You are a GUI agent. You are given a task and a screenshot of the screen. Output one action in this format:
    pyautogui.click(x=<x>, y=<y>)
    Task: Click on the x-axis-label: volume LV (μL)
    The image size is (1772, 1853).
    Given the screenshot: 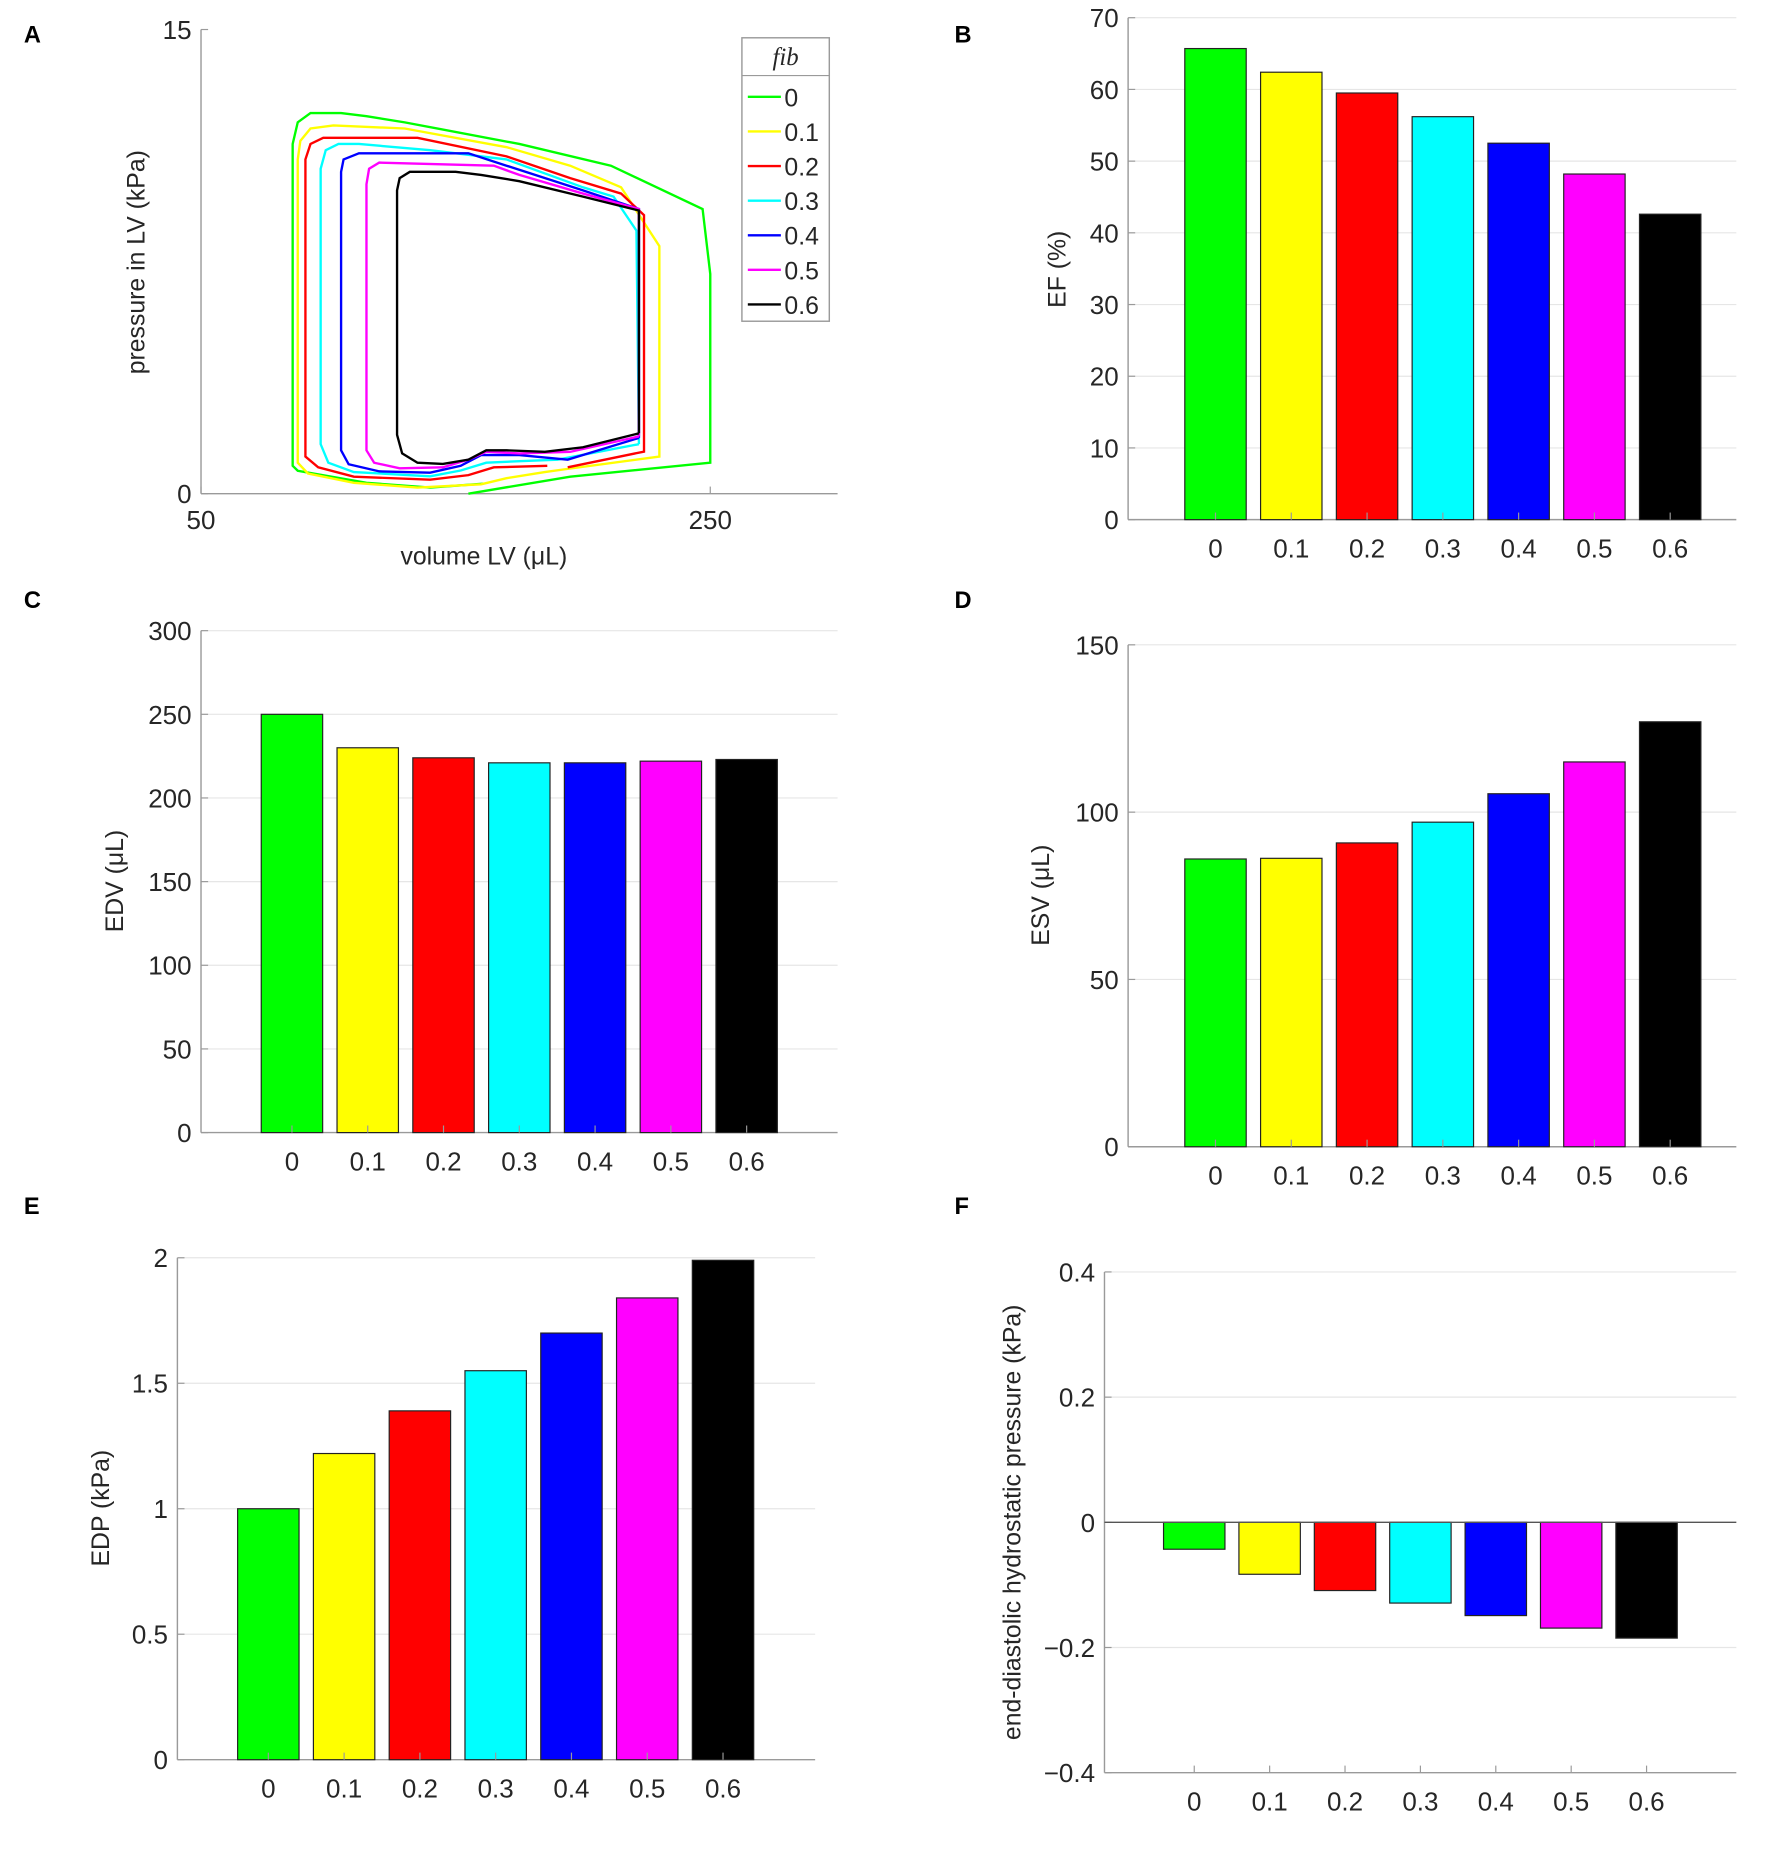 What is the action you would take?
    pyautogui.click(x=483, y=557)
    